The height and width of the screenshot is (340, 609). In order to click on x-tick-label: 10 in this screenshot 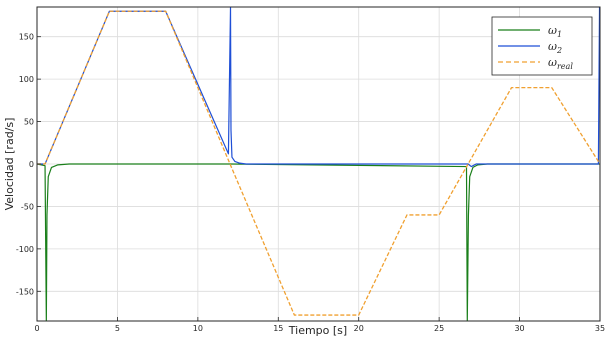, I will do `click(198, 328)`.